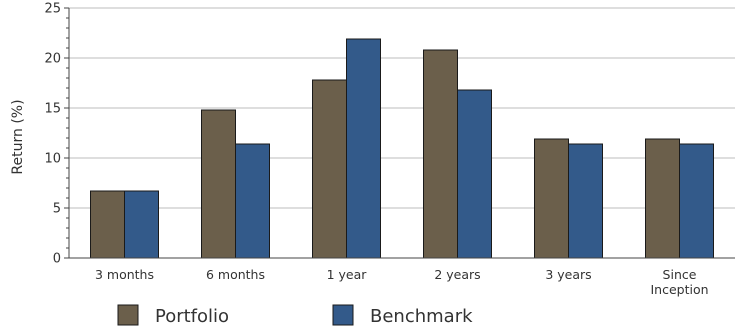 This screenshot has height=330, width=735. What do you see at coordinates (295, 315) in the screenshot?
I see `legend: Portfolio Benchmark` at bounding box center [295, 315].